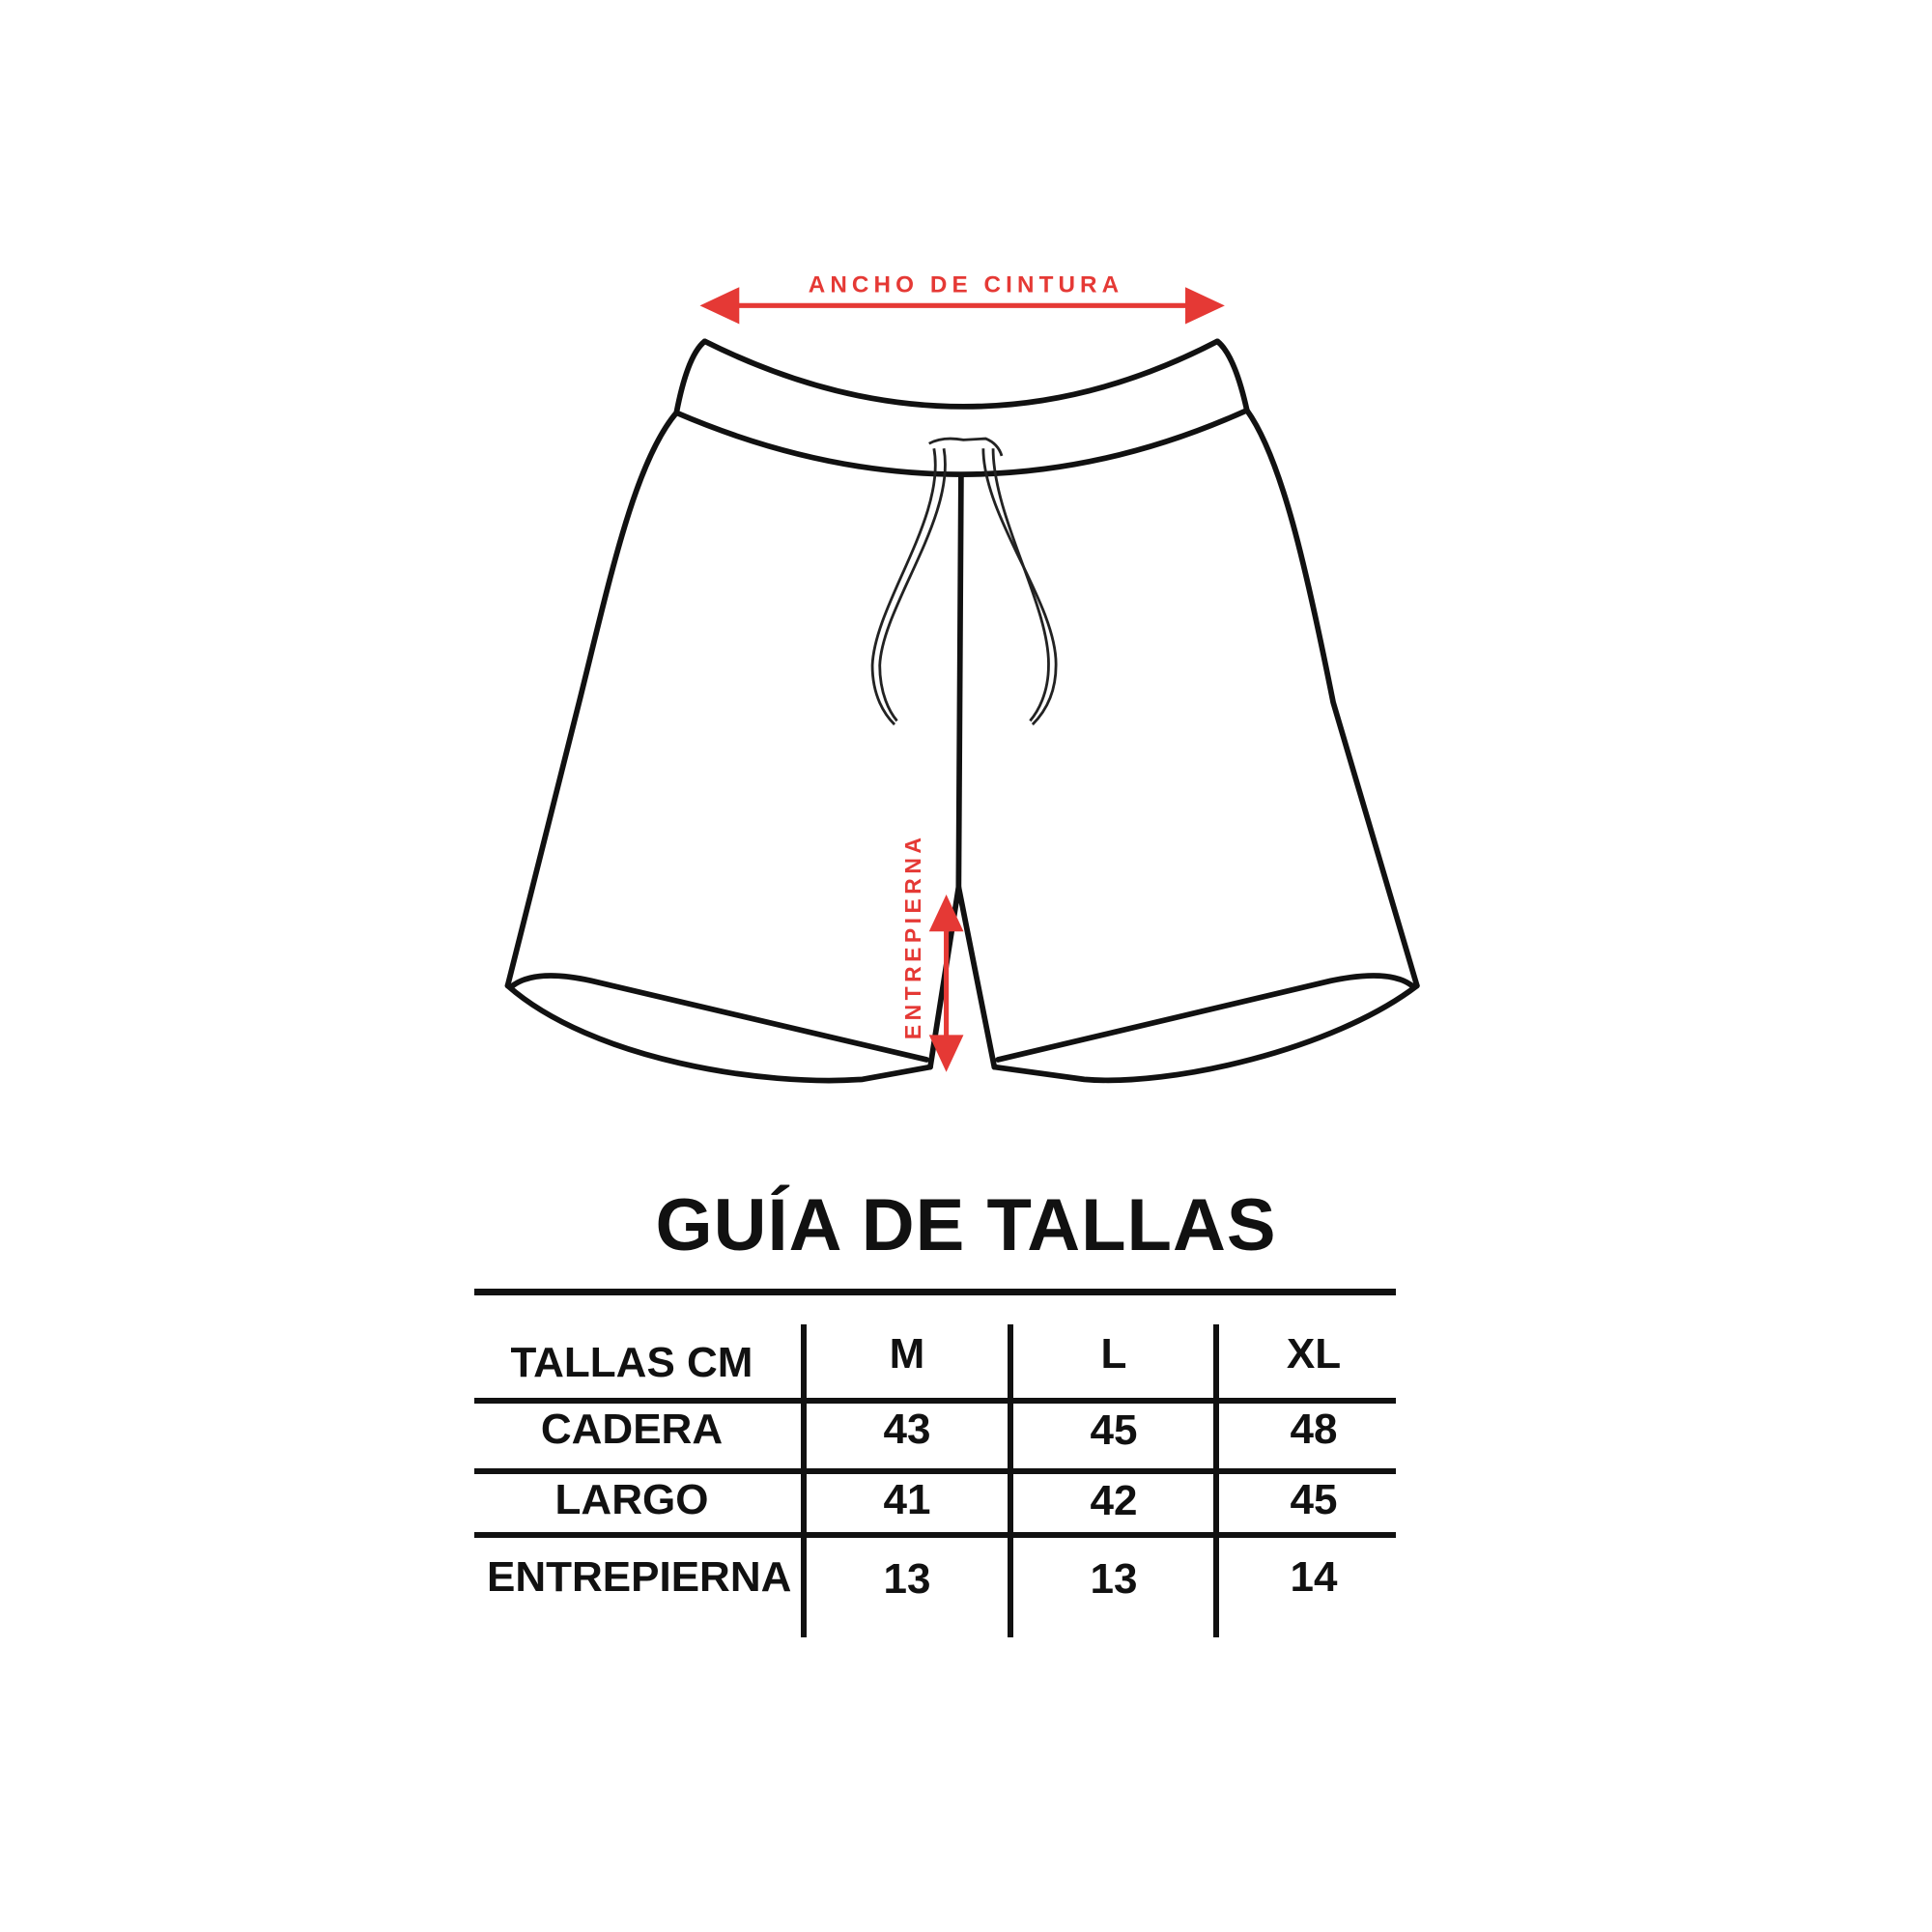 This screenshot has height=1932, width=1932. Describe the element at coordinates (935, 1292) in the screenshot. I see `table-top-rule` at that location.